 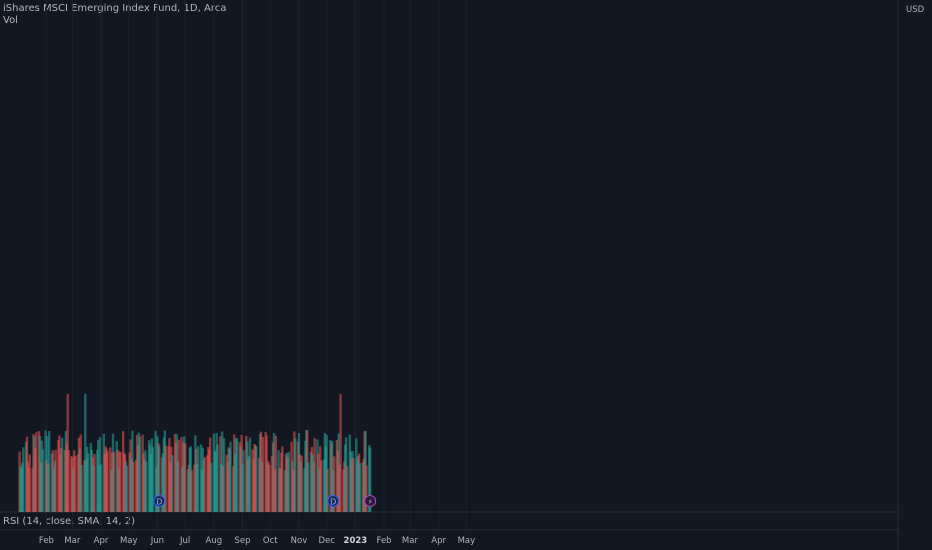 I want to click on volume-legend: Vol, so click(x=10, y=20).